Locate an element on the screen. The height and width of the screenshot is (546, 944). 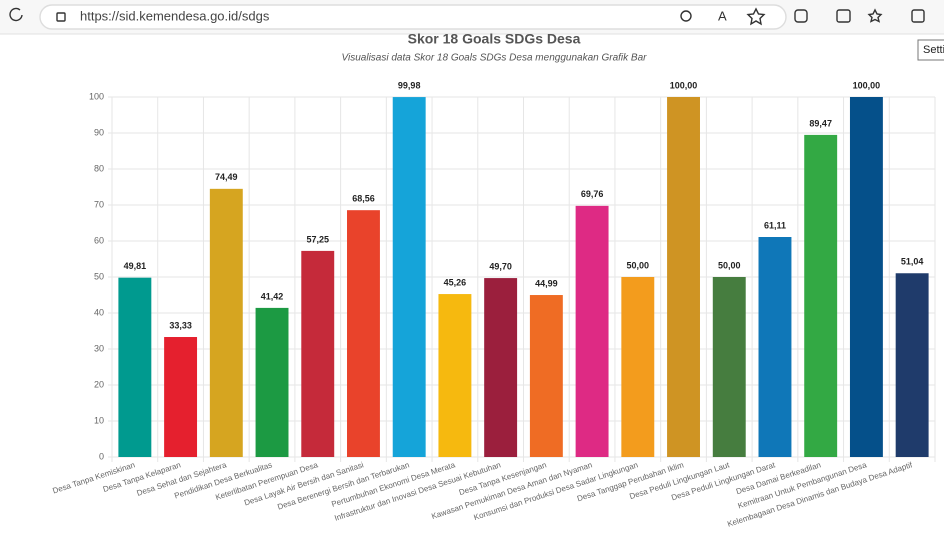
y-tick-label: 40 is located at coordinates (99, 312).